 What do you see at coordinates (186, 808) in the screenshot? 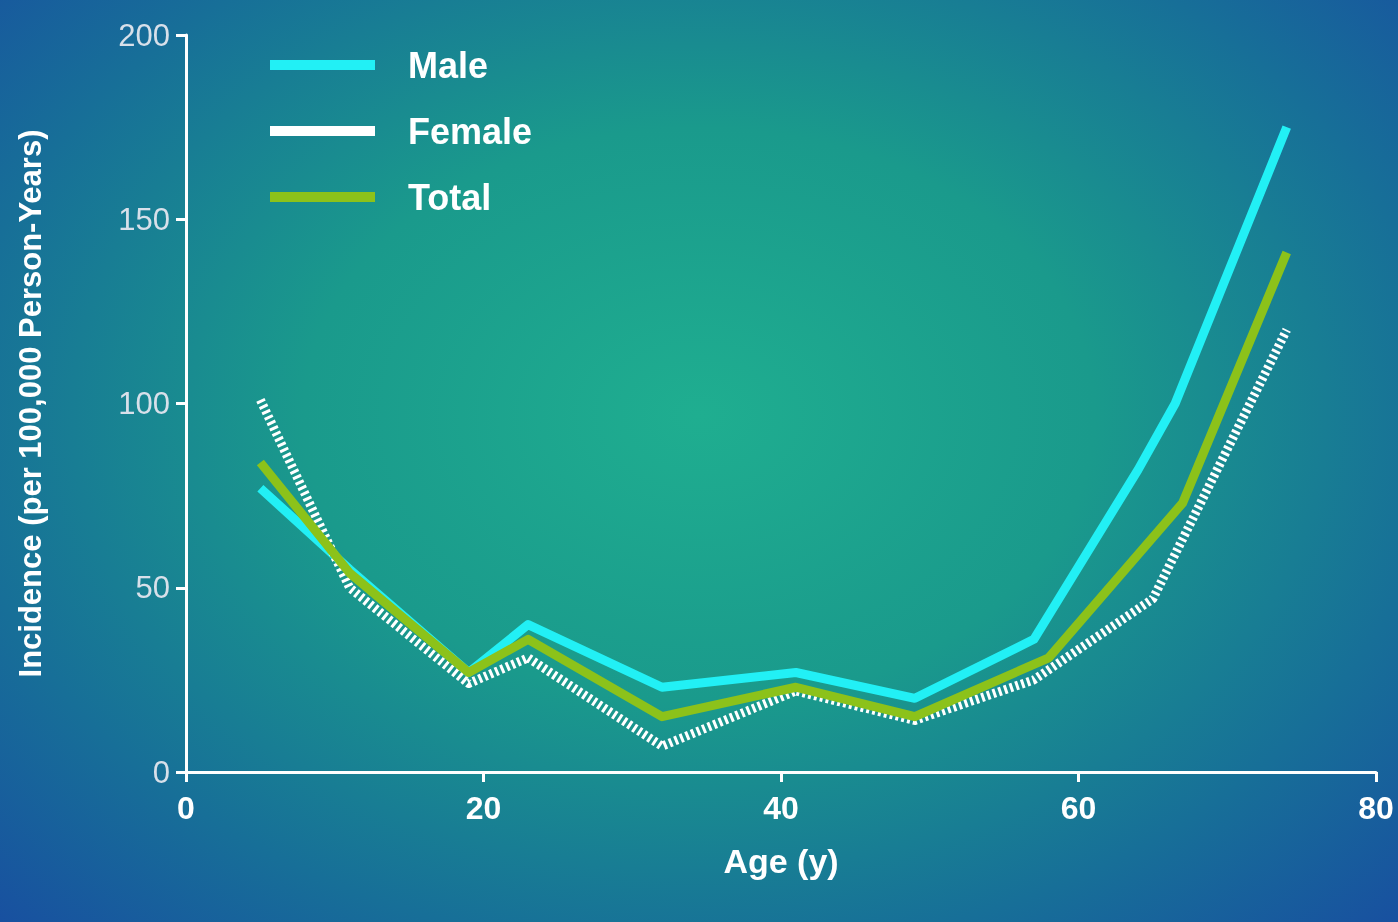
I see `x-tick-label: 0` at bounding box center [186, 808].